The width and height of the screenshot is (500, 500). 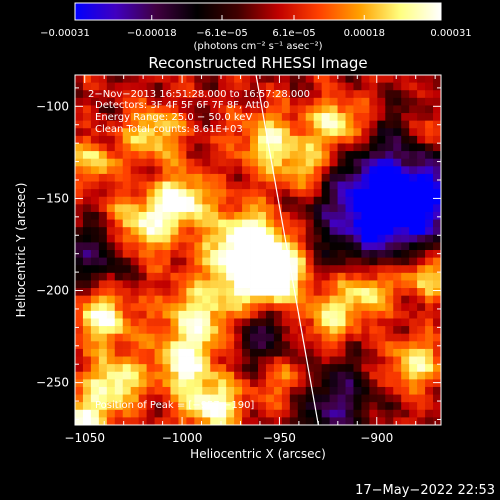 What do you see at coordinates (65, 33) in the screenshot?
I see `colorbar-tick-label: −0.00031` at bounding box center [65, 33].